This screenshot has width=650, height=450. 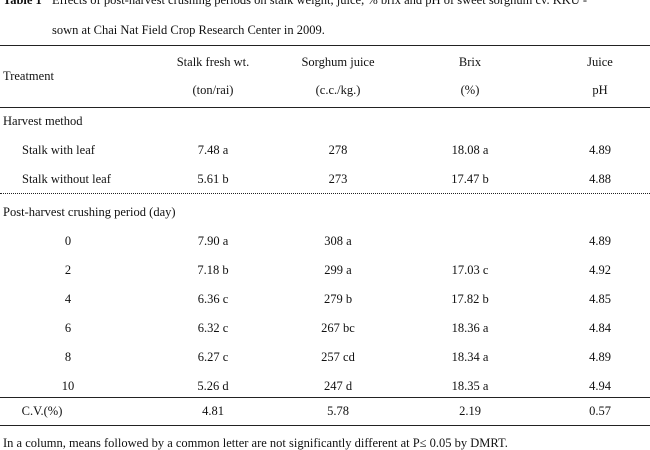 What do you see at coordinates (600, 386) in the screenshot?
I see `cell: 4.94` at bounding box center [600, 386].